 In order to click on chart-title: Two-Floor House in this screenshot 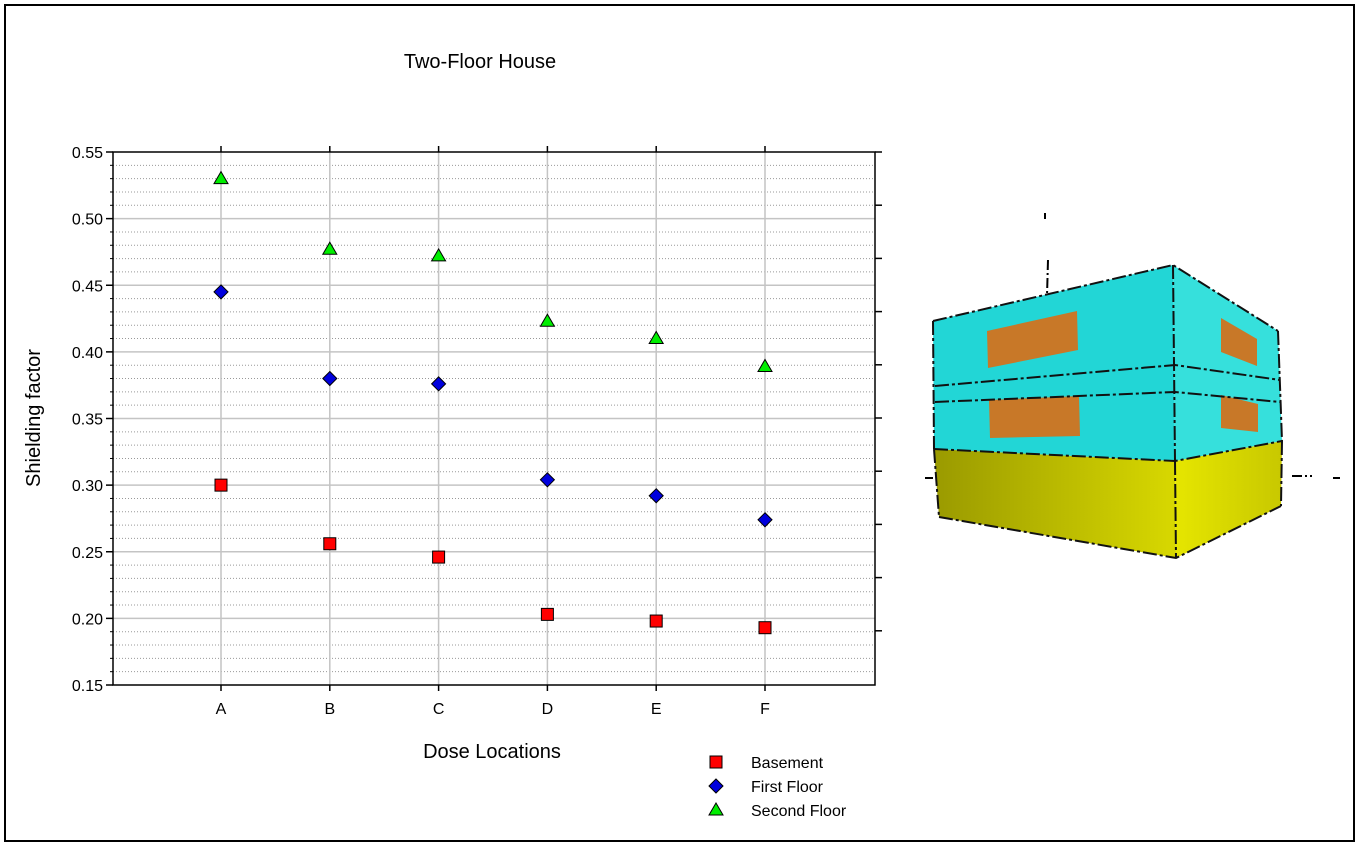, I will do `click(480, 62)`.